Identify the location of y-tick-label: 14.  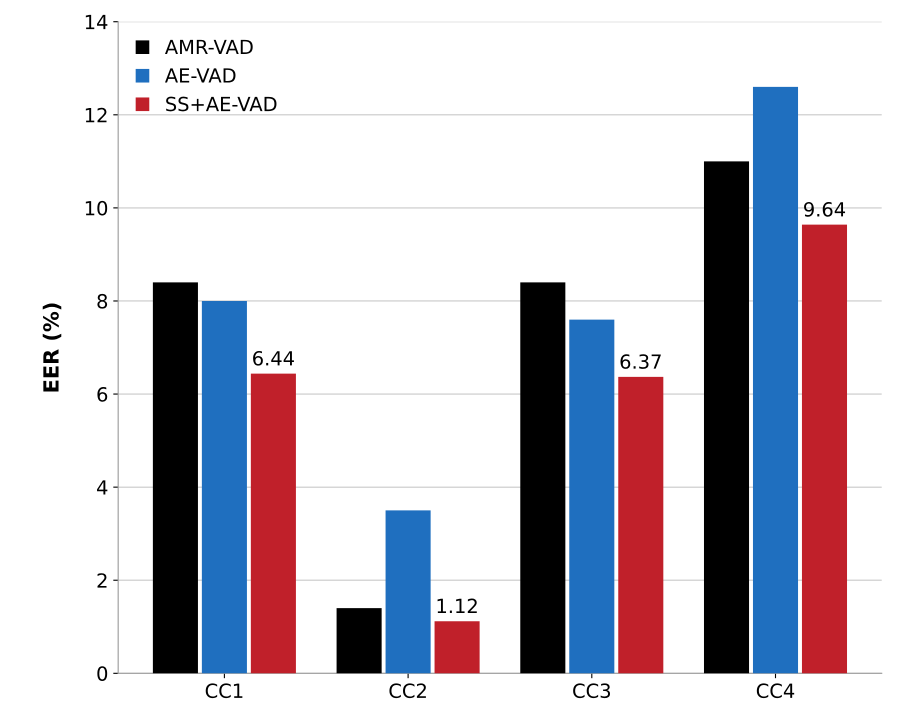
(97, 22).